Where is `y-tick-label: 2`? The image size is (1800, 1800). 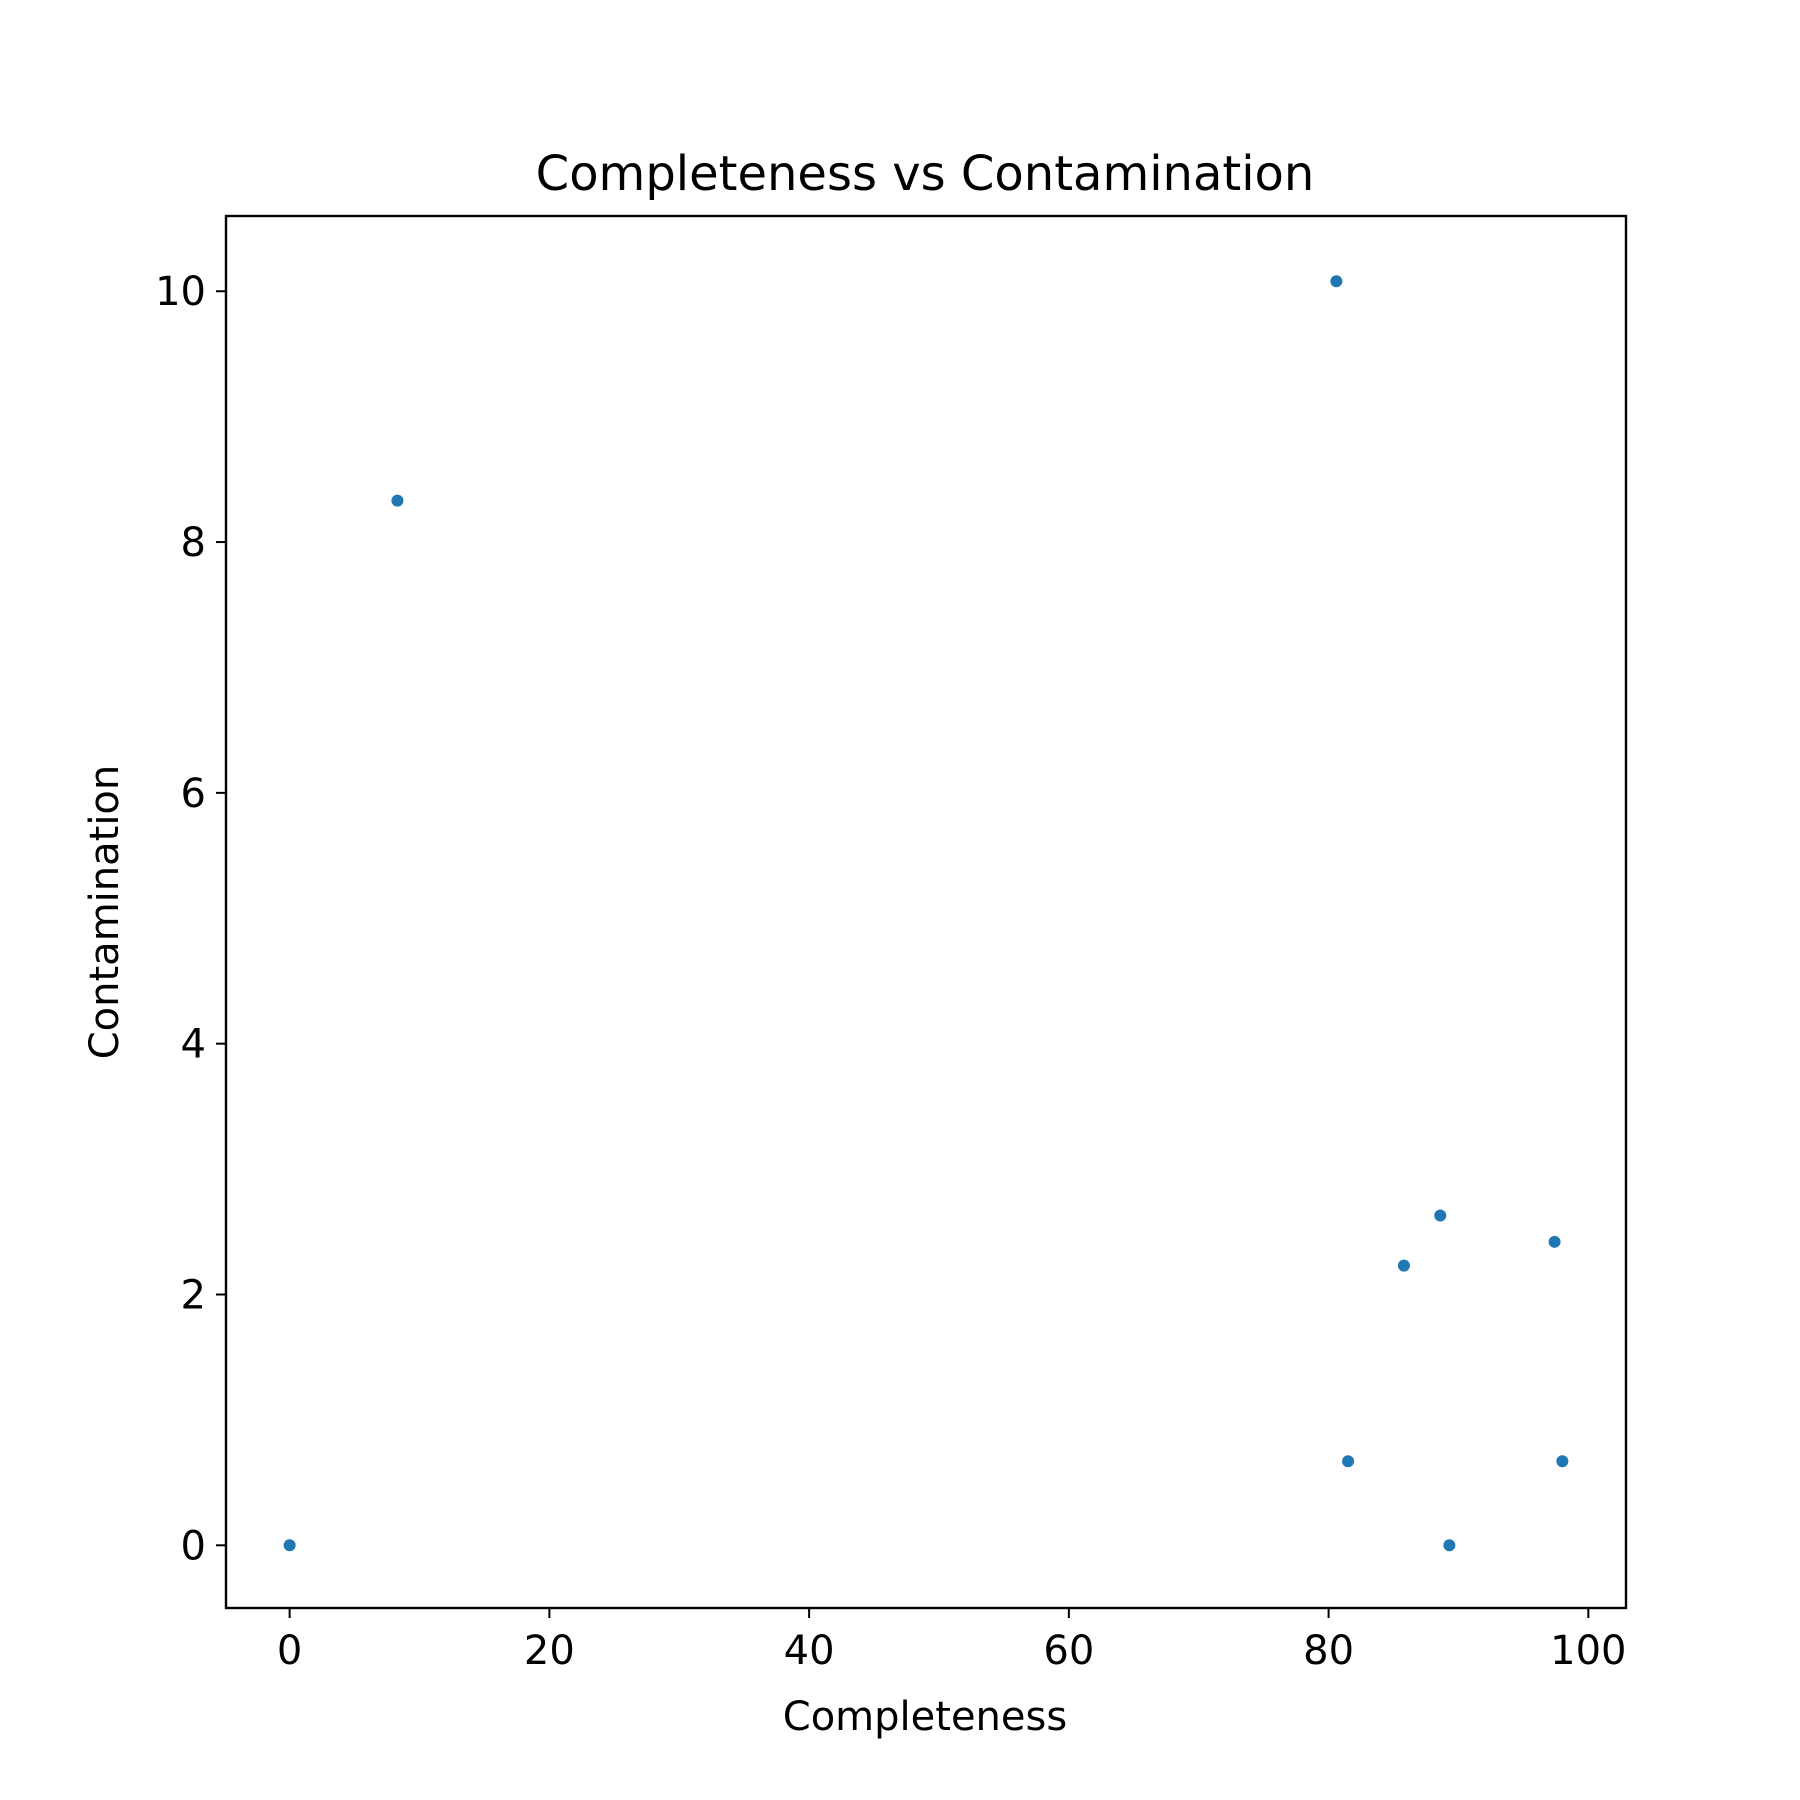 y-tick-label: 2 is located at coordinates (193, 1295).